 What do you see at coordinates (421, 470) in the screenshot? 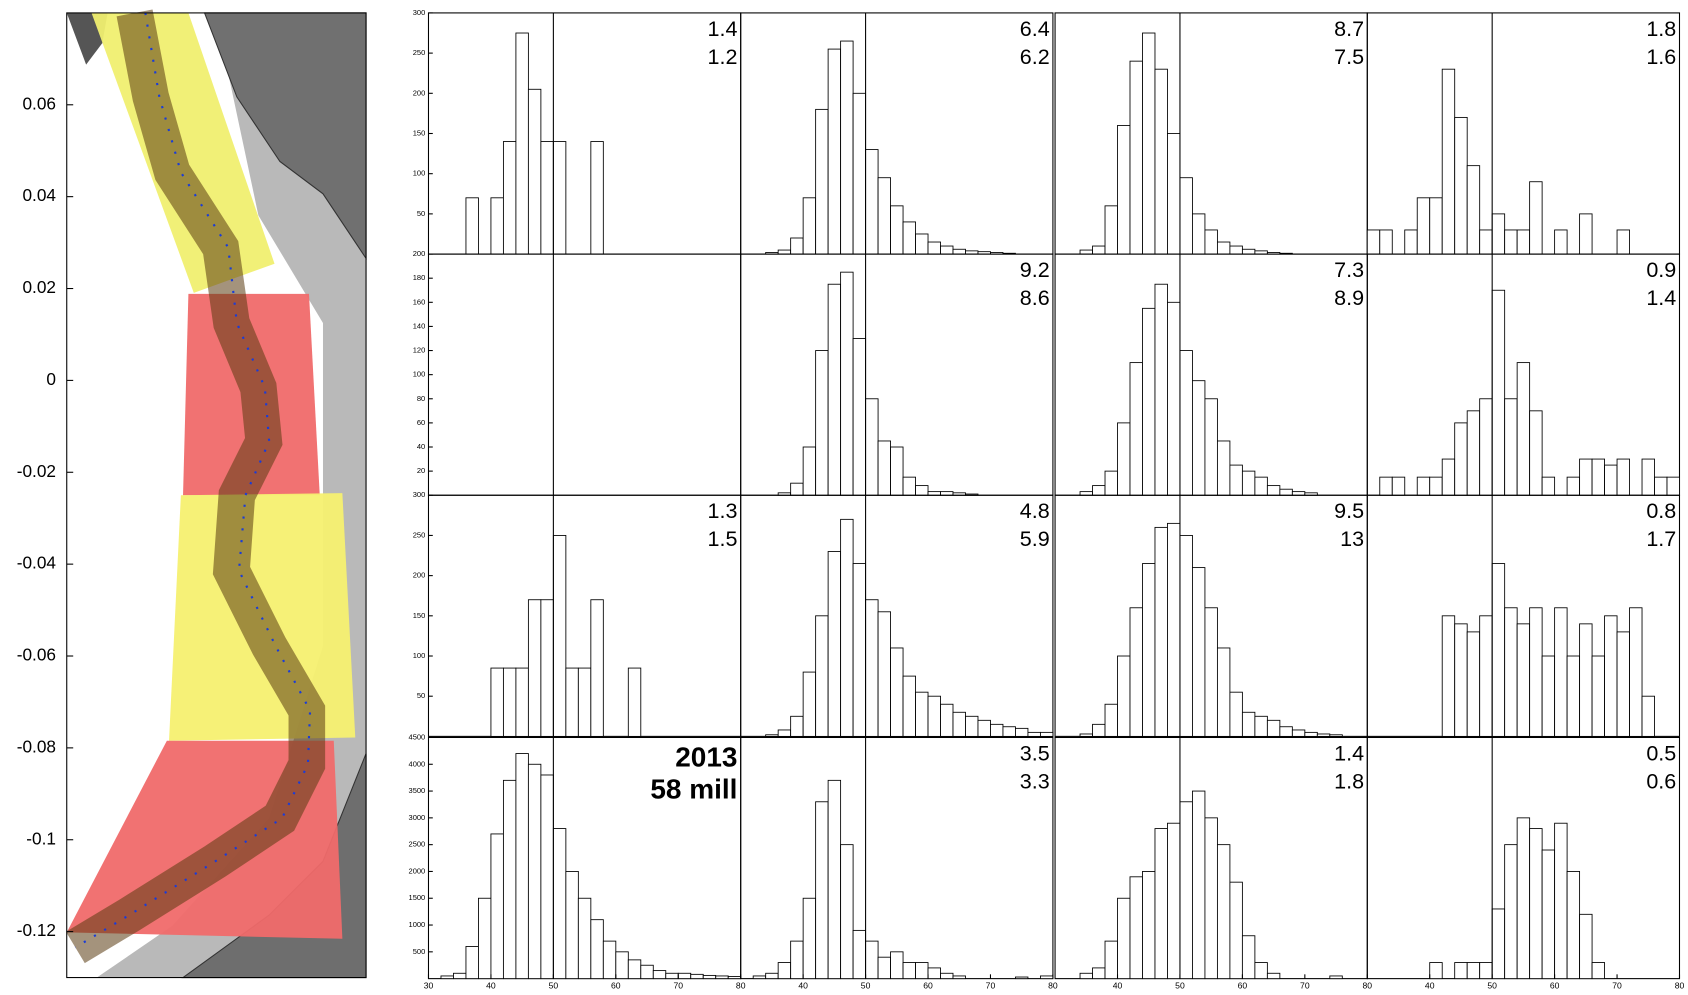
I see `y-tick-label: 20` at bounding box center [421, 470].